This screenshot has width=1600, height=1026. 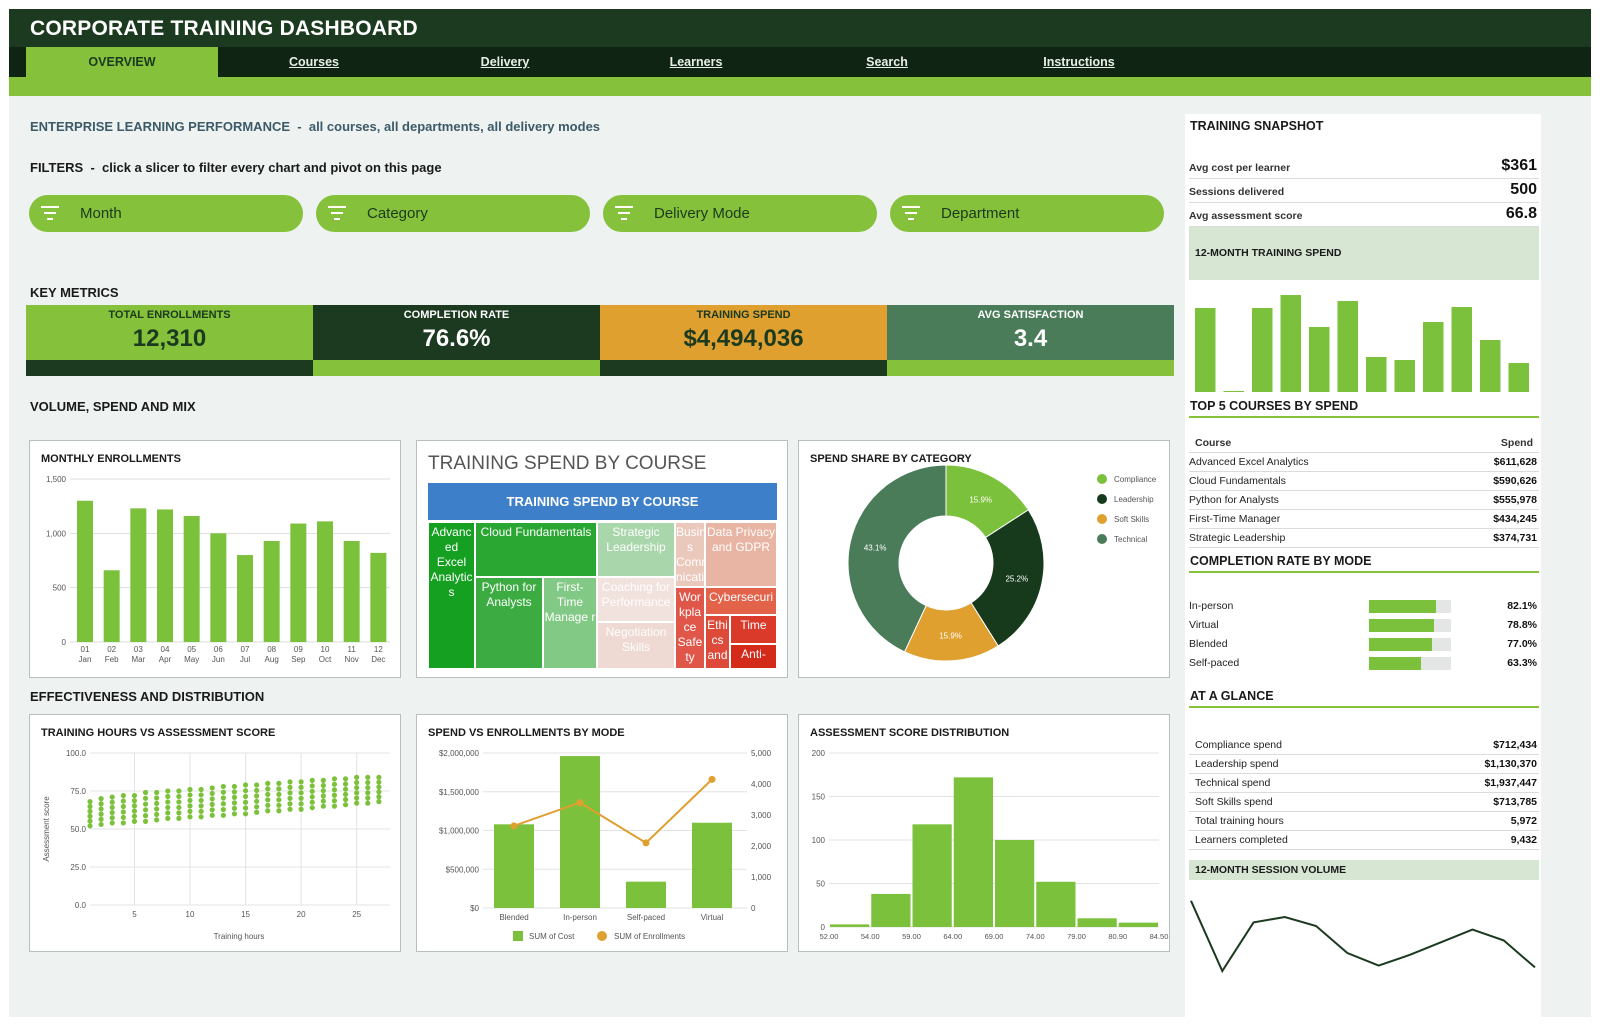 What do you see at coordinates (911, 936) in the screenshot?
I see `x-tick-label: 59.00` at bounding box center [911, 936].